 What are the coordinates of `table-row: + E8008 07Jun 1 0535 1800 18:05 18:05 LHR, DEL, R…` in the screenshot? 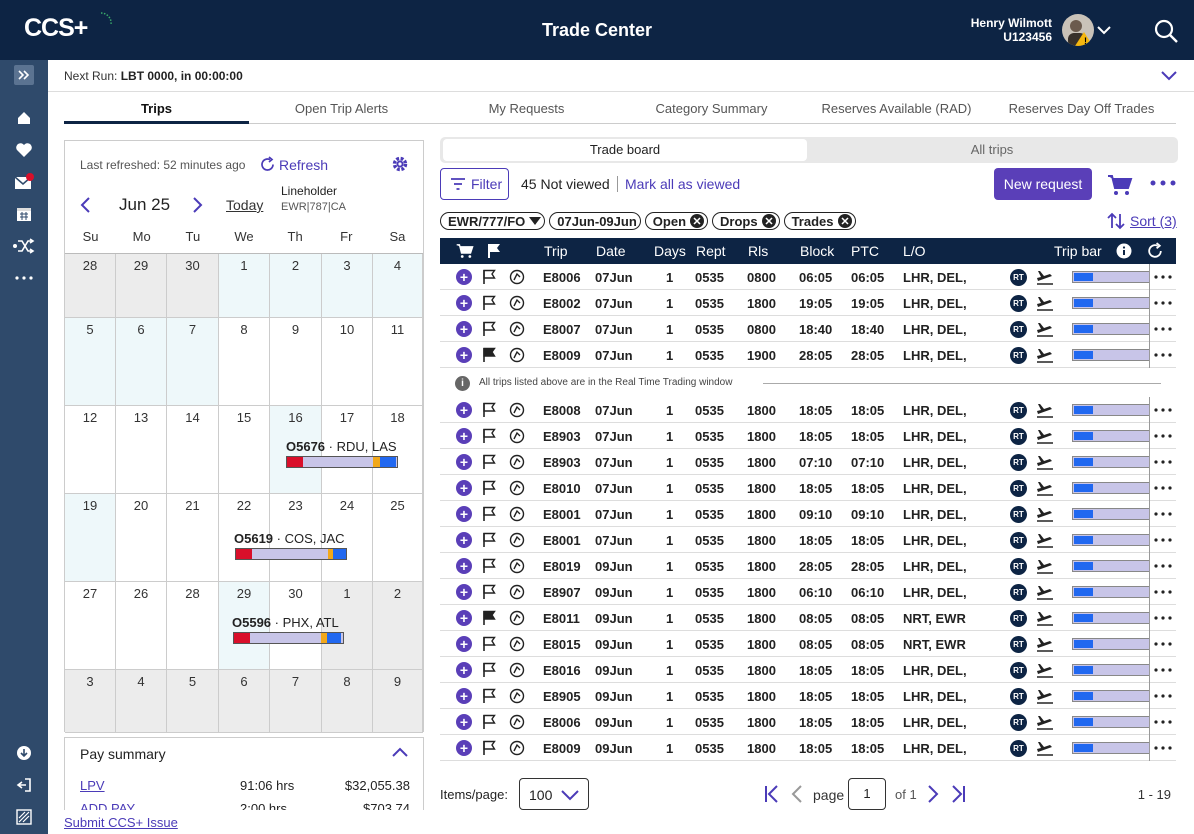 It's located at (808, 410).